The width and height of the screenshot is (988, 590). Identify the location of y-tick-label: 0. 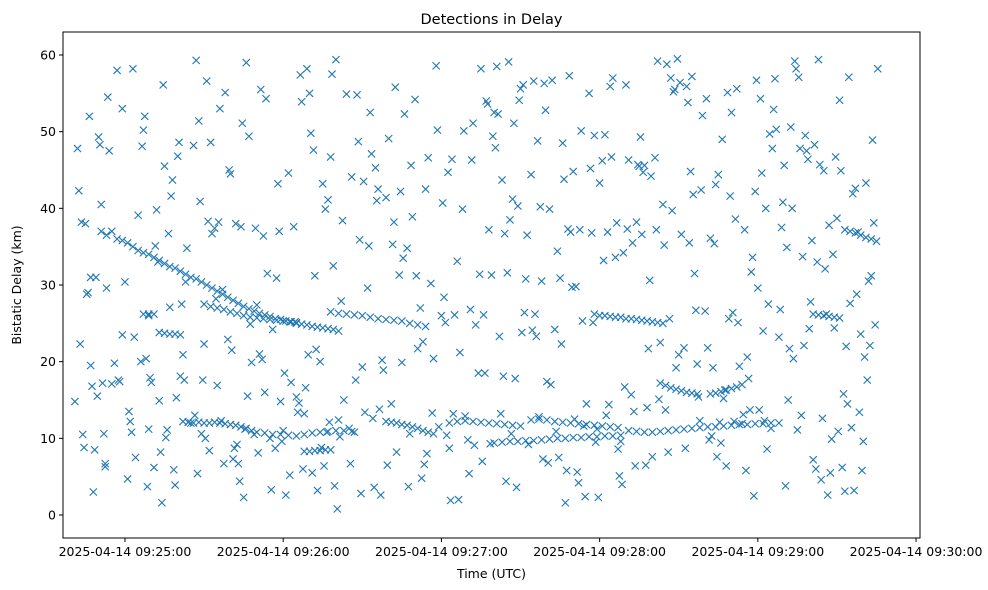
(52, 515).